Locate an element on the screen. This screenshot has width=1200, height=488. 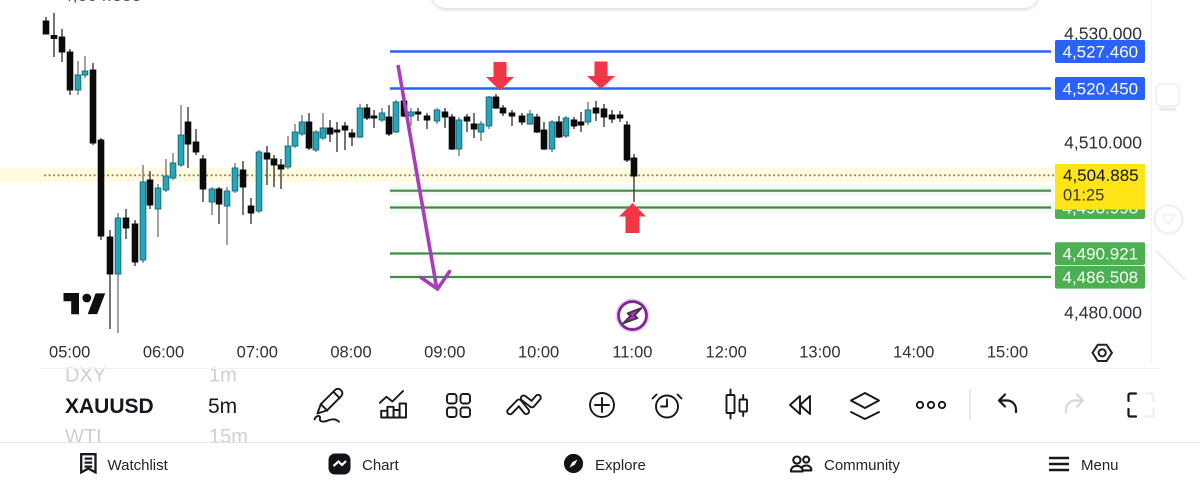
svg-text: 4,486.508 is located at coordinates (1101, 277).